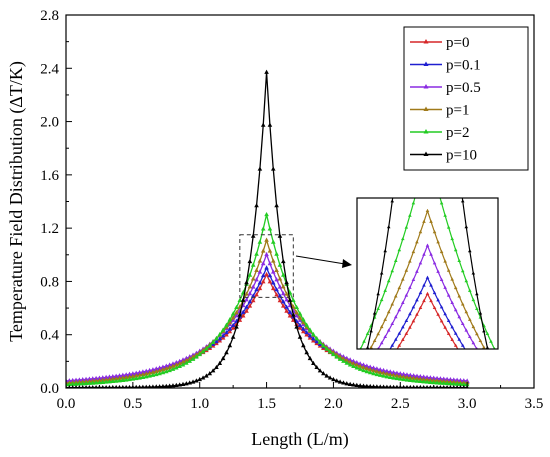  What do you see at coordinates (295, 266) in the screenshot?
I see `zoom-indicator` at bounding box center [295, 266].